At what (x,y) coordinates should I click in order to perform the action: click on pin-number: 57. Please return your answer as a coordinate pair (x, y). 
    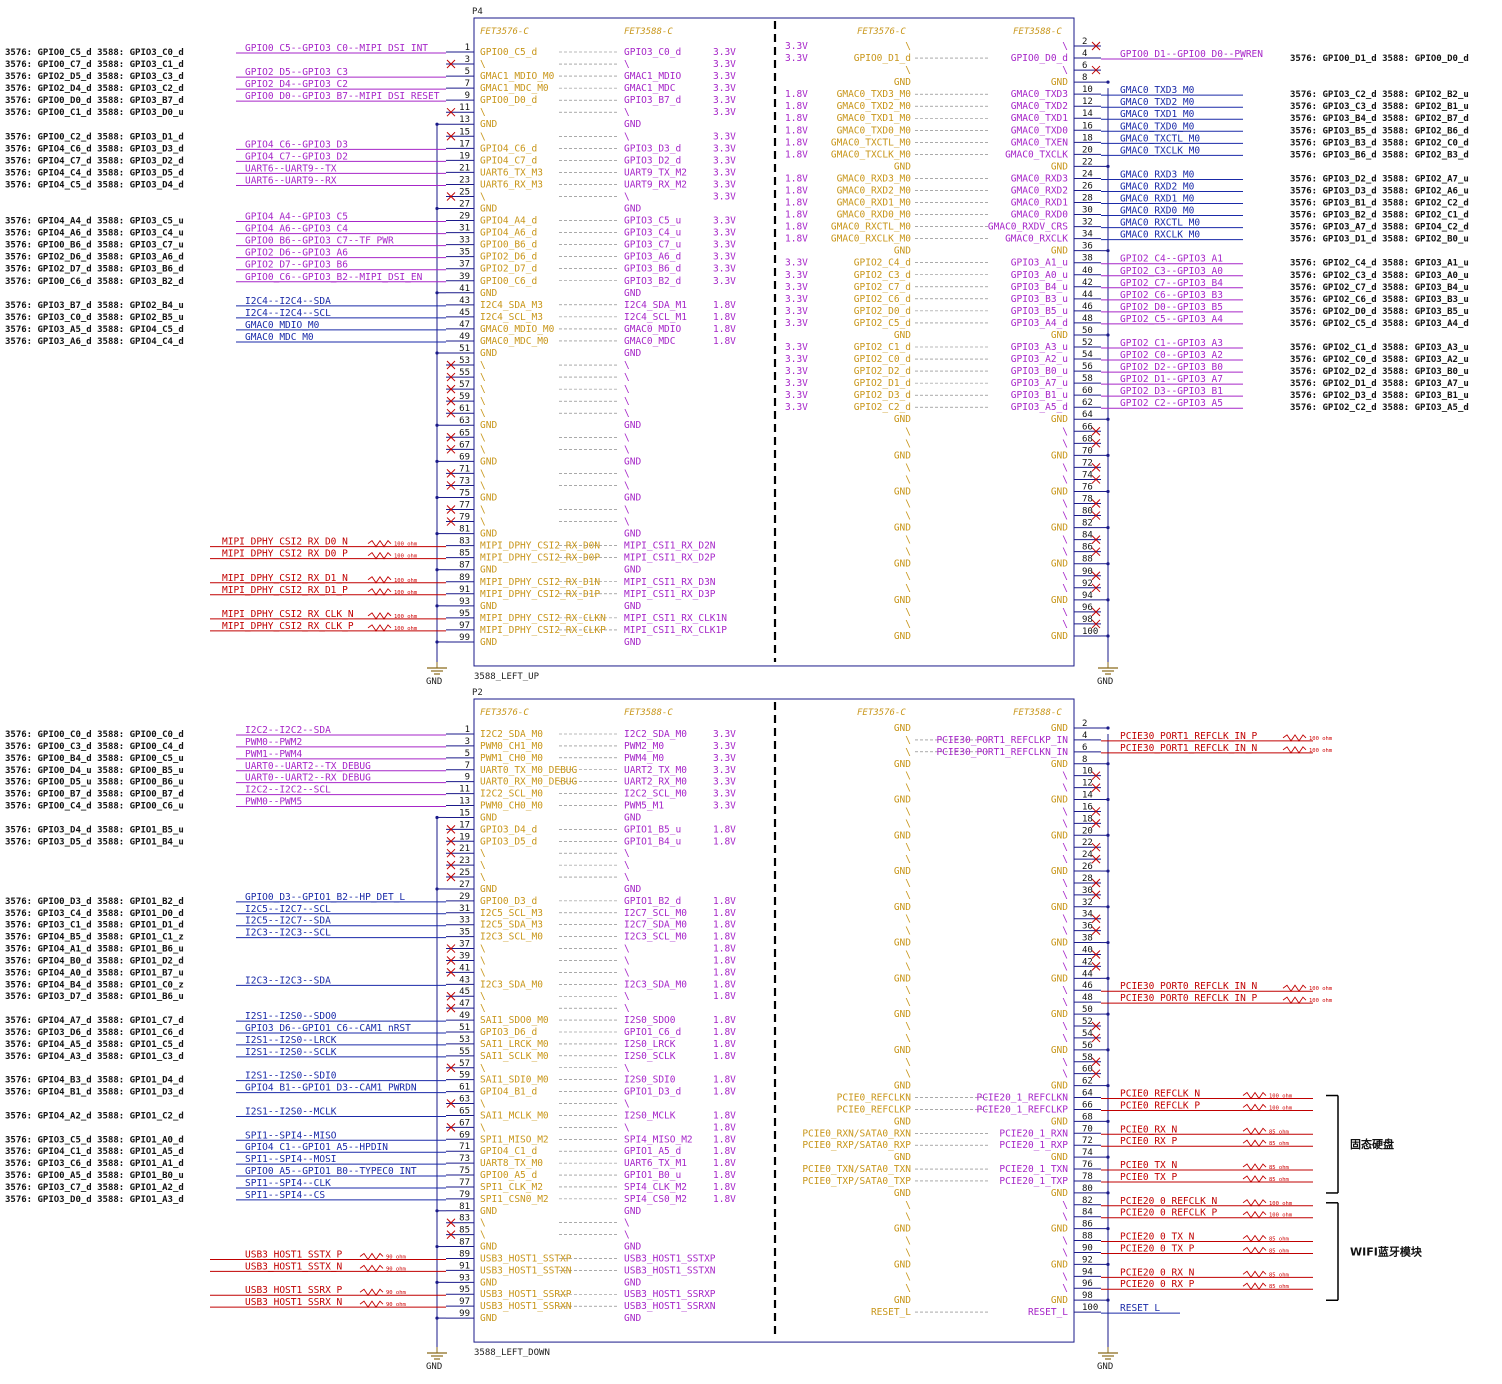
    Looking at the image, I should click on (464, 1064).